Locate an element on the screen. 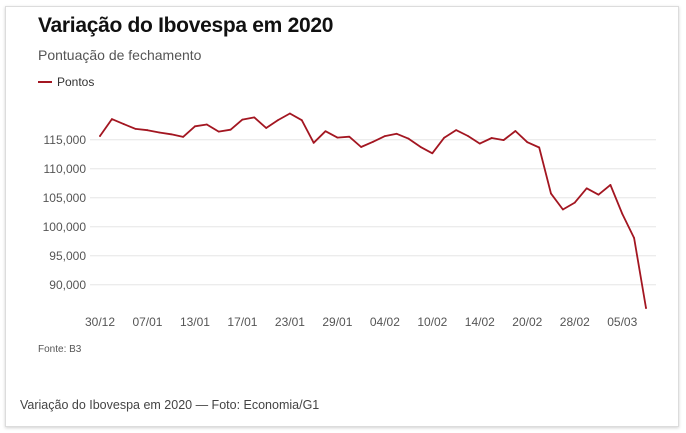  x-tick-label: 13/01 is located at coordinates (195, 322).